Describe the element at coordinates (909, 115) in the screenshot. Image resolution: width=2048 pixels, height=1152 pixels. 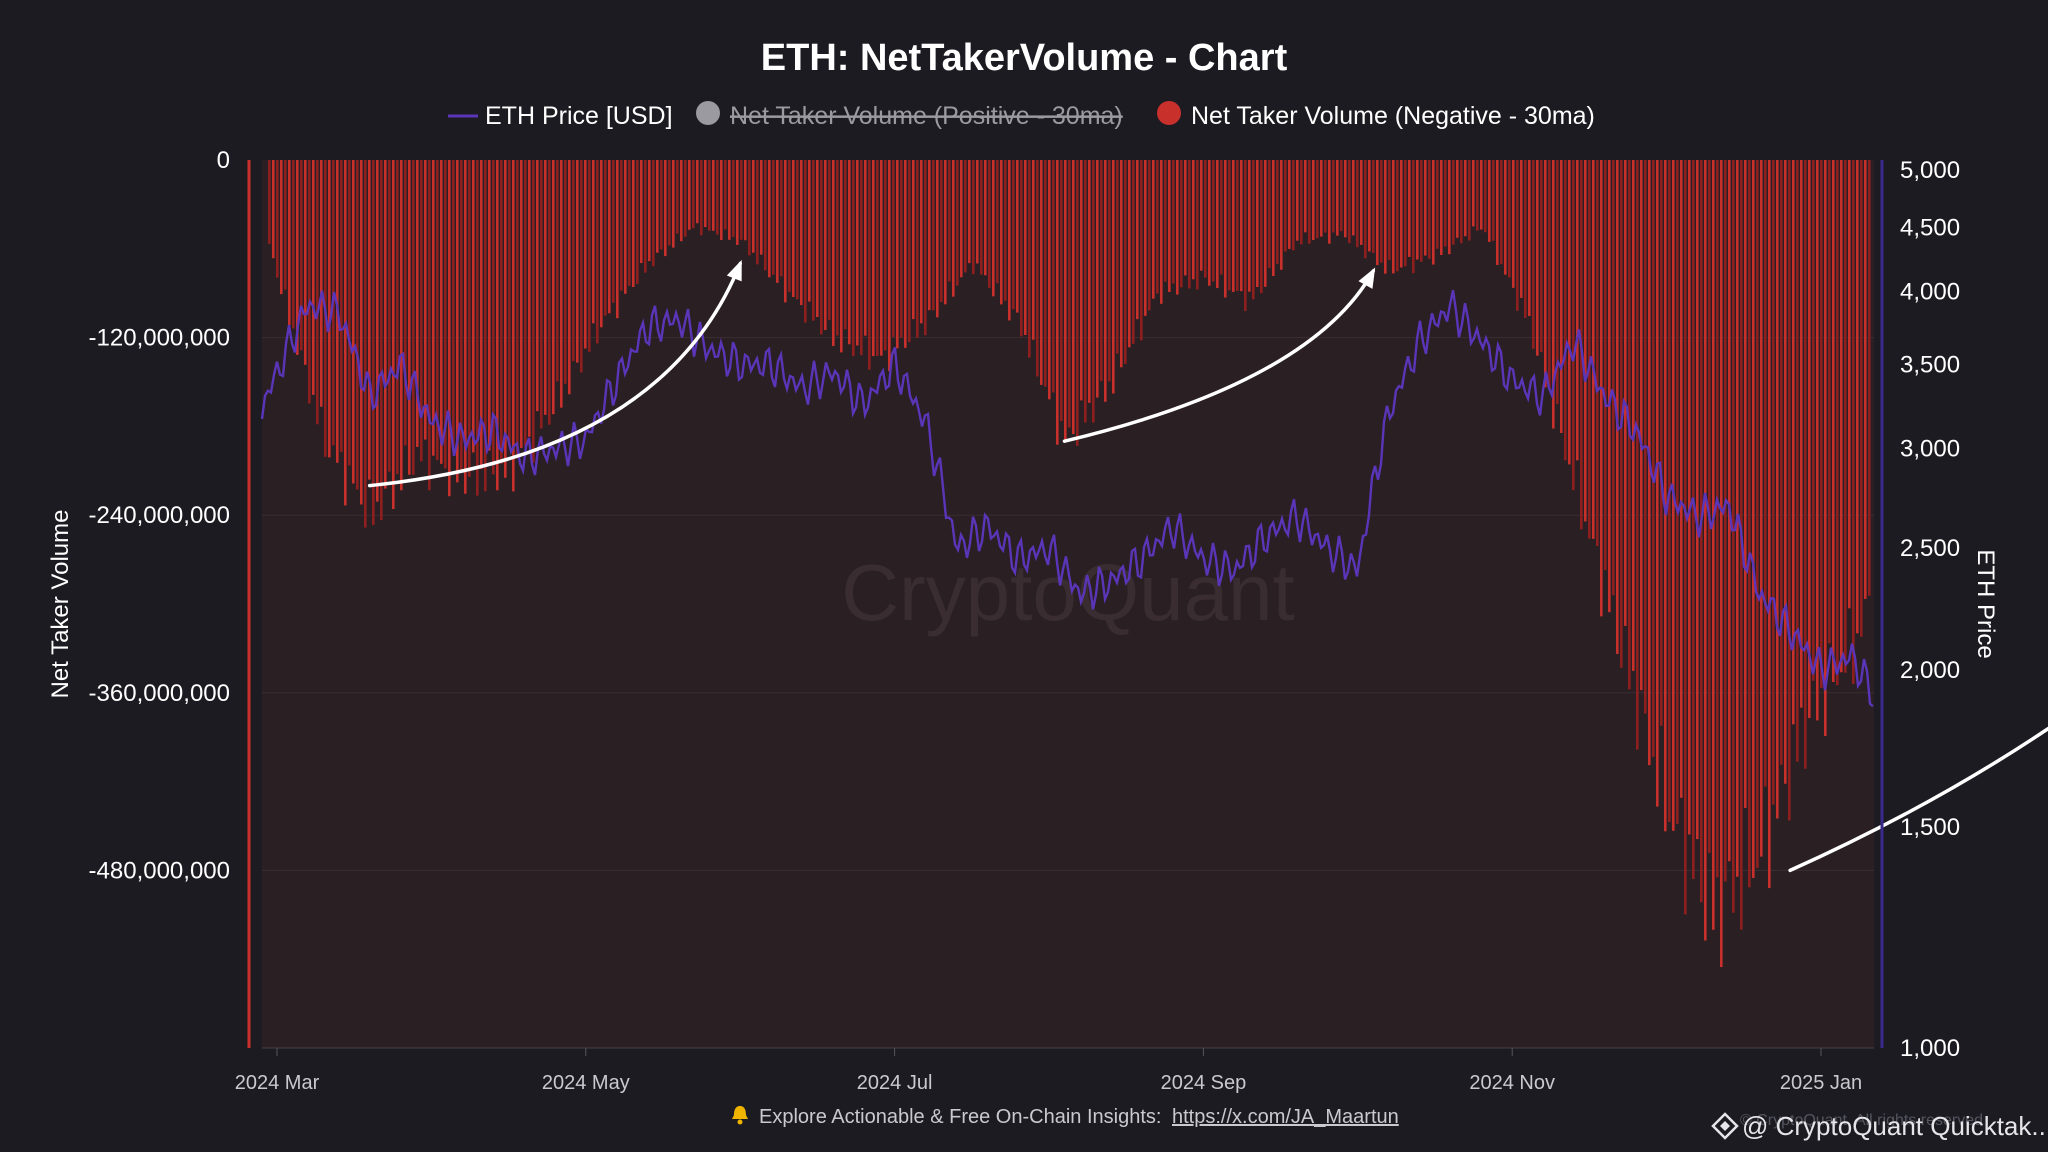
I see `legend-item-positive: Net Taker Volume (Positive - 30ma)` at that location.